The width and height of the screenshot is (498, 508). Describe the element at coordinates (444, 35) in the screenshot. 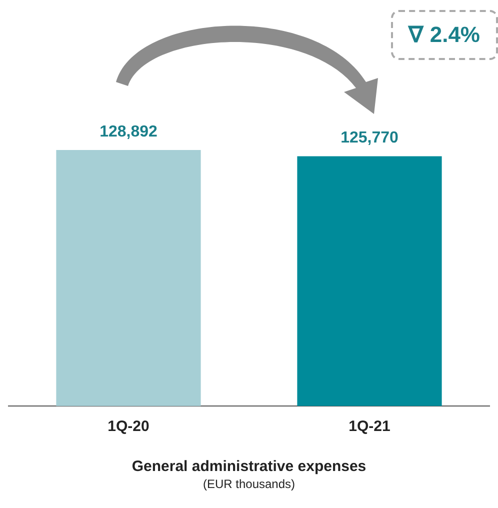

I see `text: ∇ 2.4%` at that location.